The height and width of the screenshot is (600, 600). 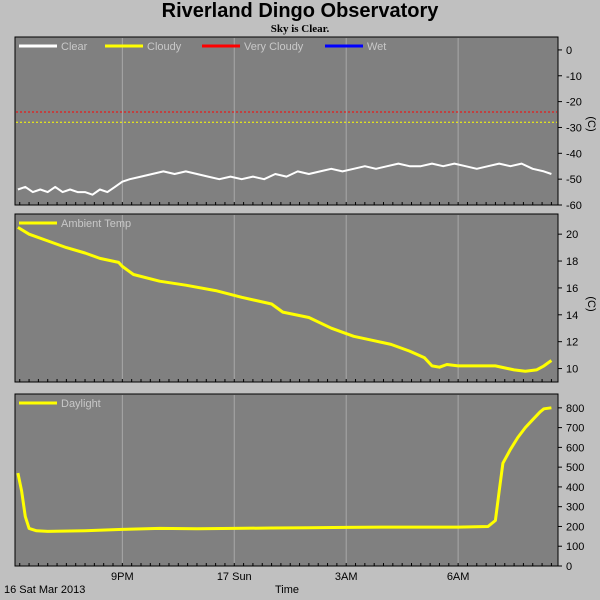 I want to click on sky-status: Sky is Clear., so click(x=300, y=29).